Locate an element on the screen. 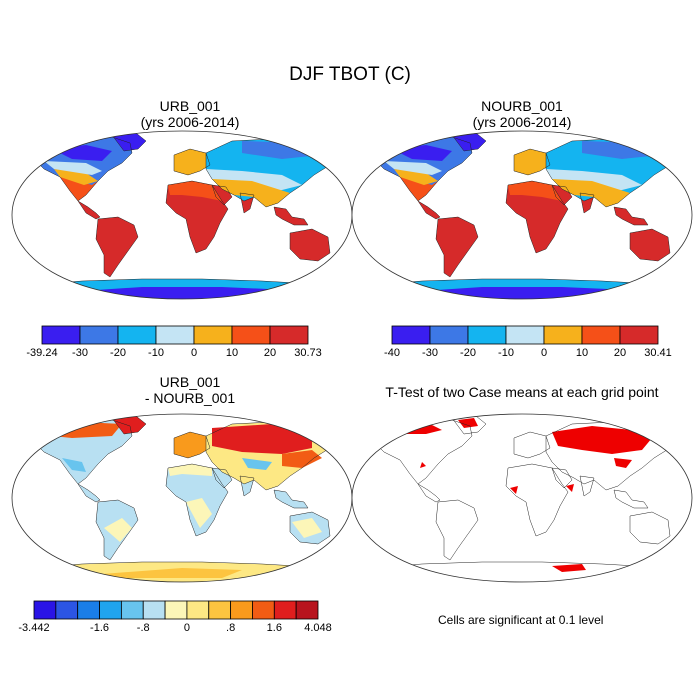 Image resolution: width=700 pixels, height=700 pixels. colorbar-nourb is located at coordinates (525, 335).